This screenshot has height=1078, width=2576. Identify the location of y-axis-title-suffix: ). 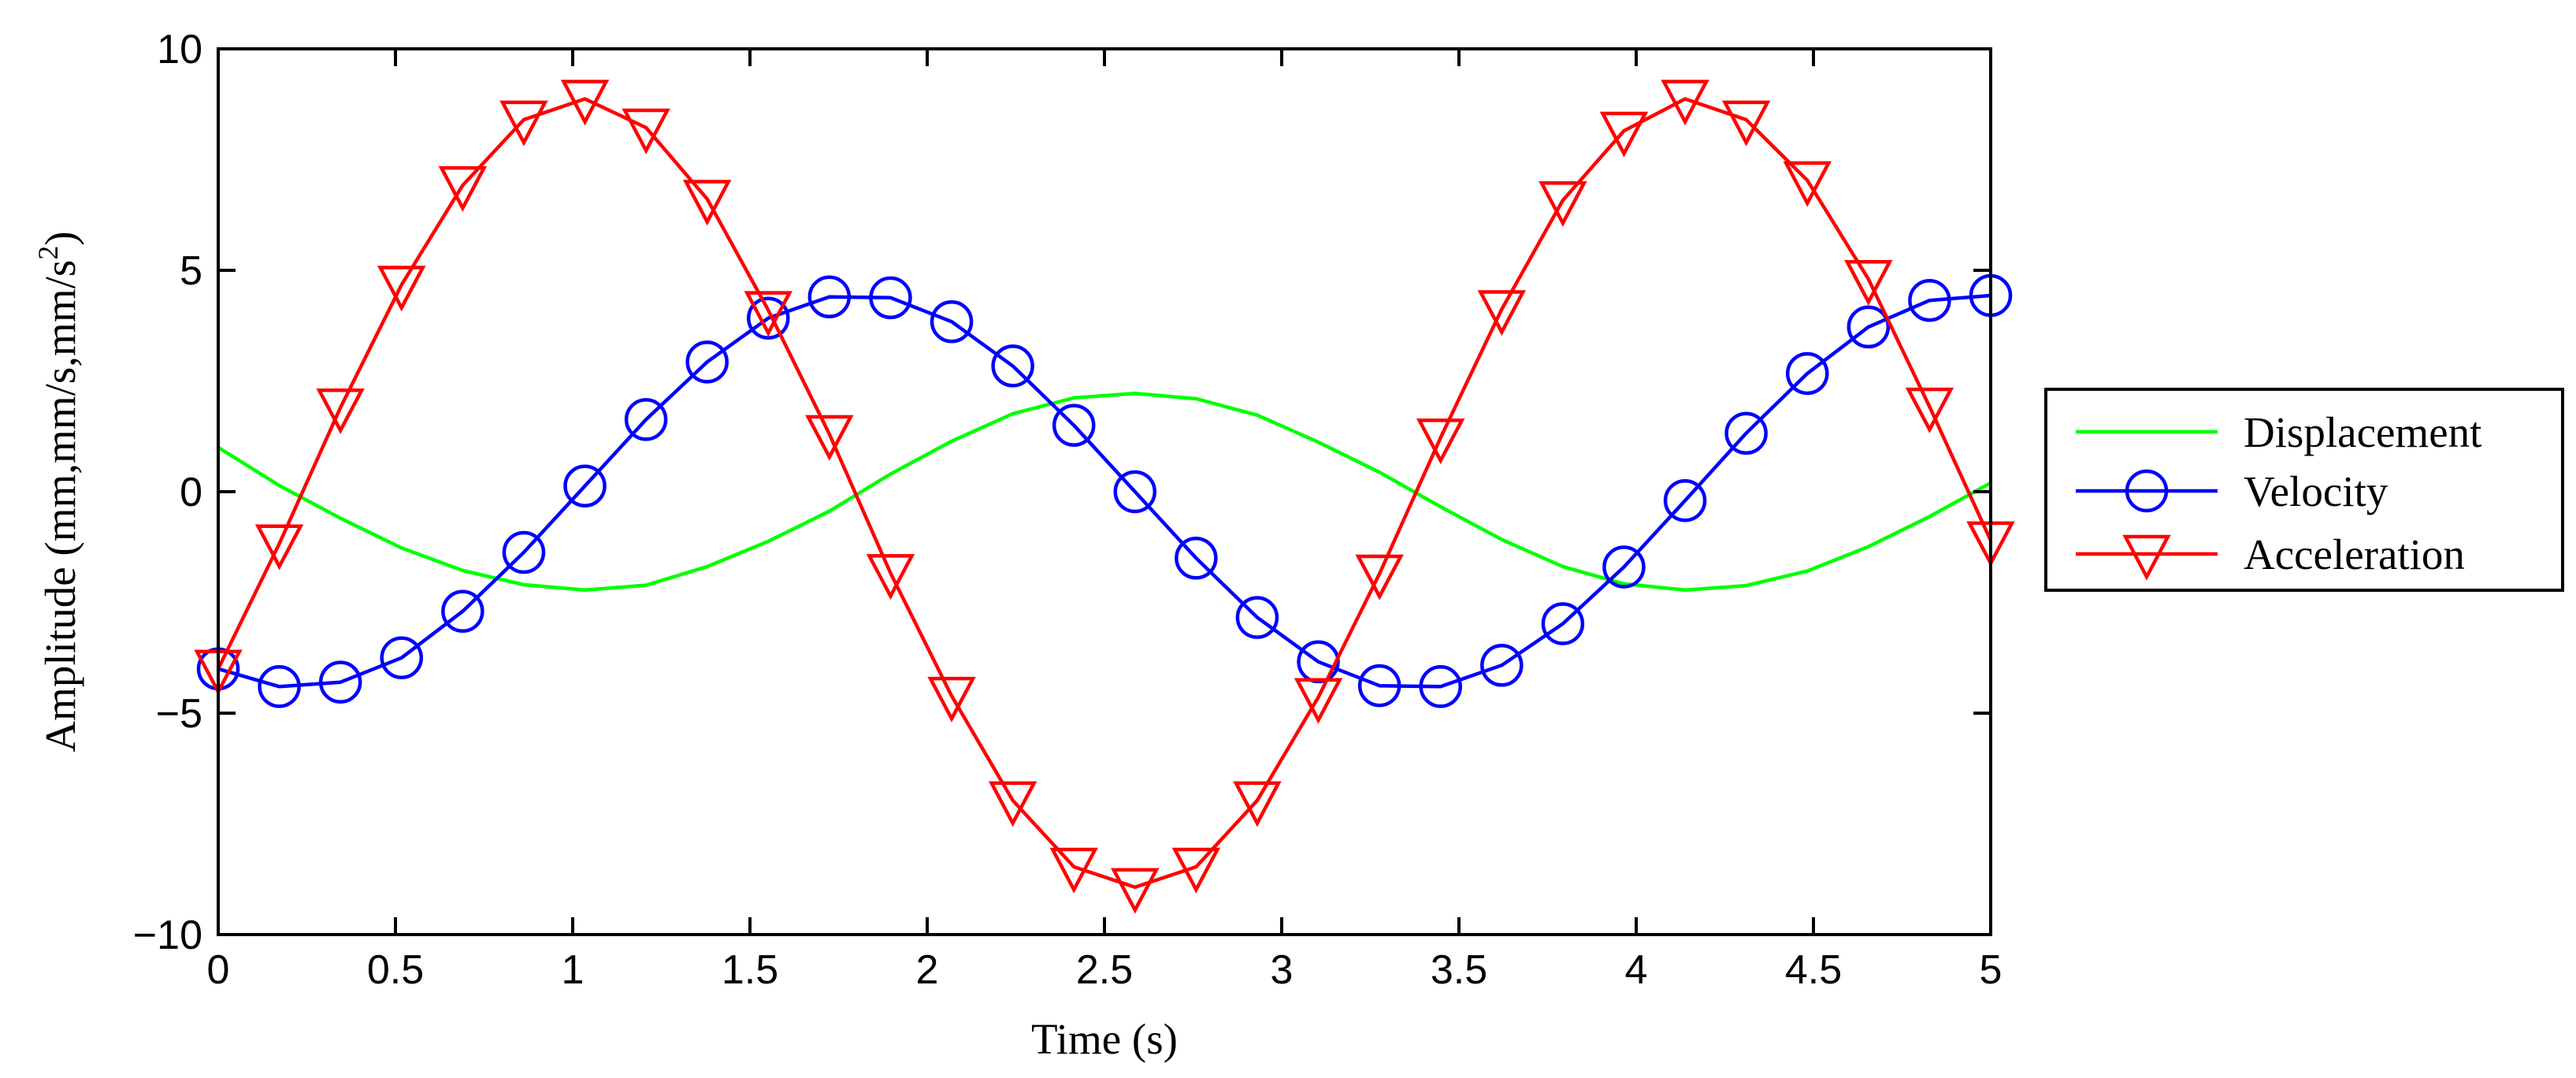
(60, 238).